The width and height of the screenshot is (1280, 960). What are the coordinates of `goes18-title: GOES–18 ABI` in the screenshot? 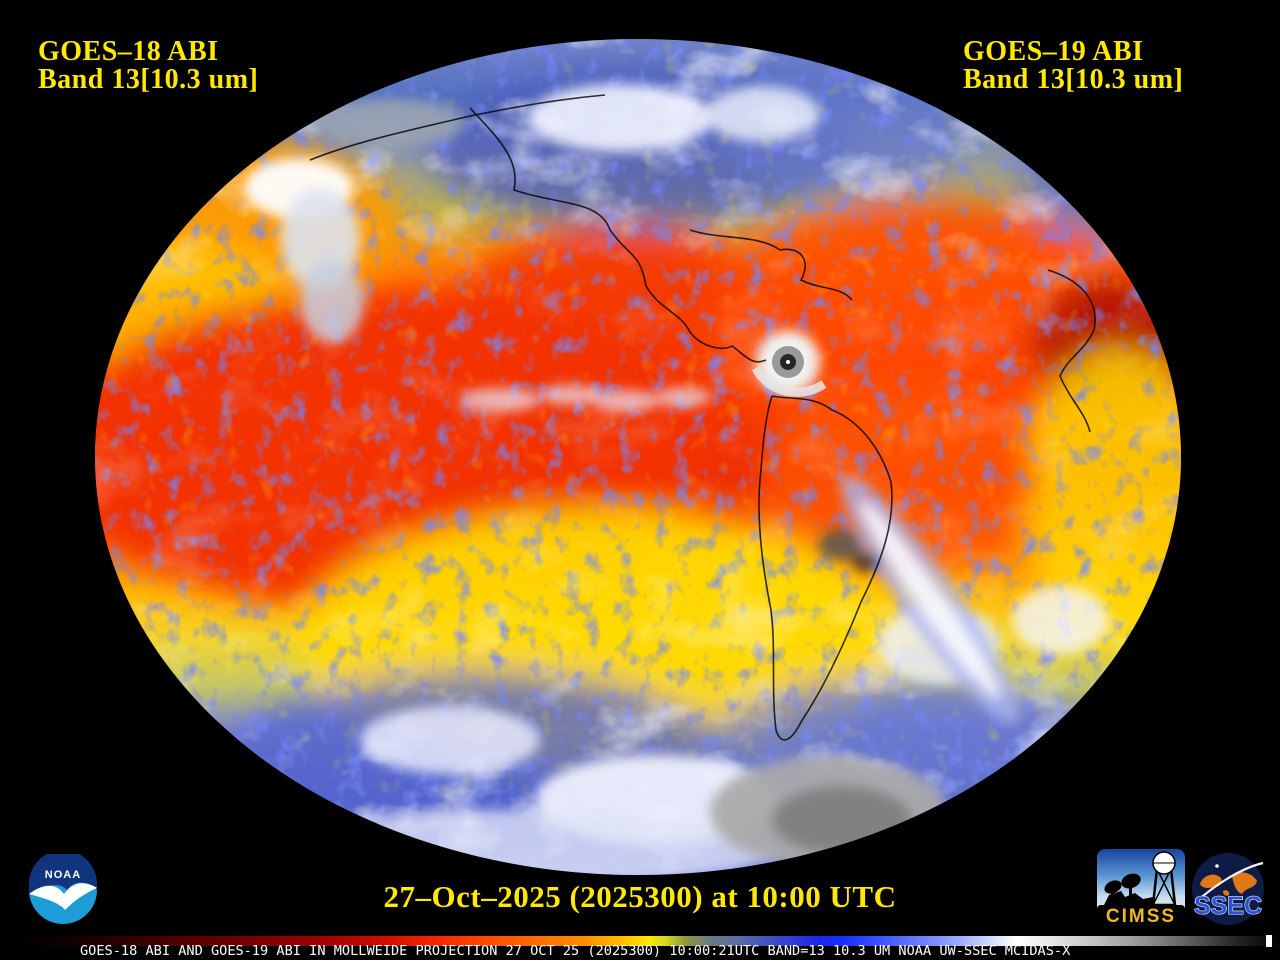 It's located at (128, 51).